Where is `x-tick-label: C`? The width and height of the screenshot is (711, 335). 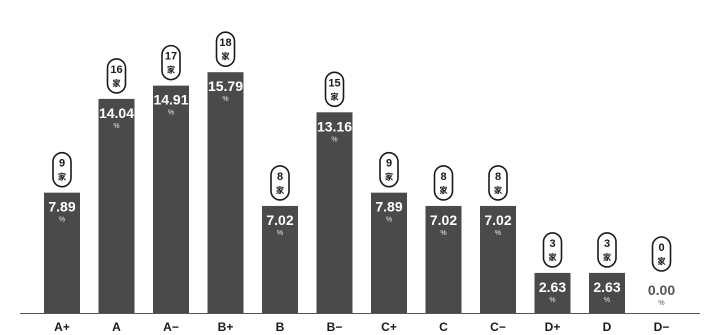 x-tick-label: C is located at coordinates (443, 327).